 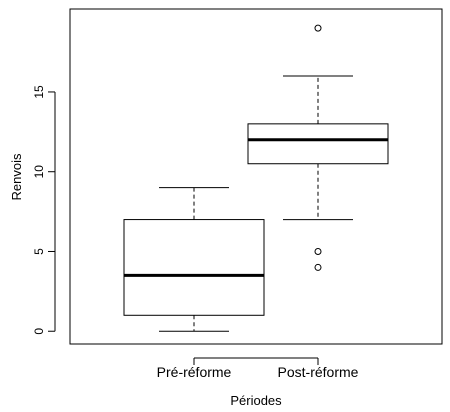 What do you see at coordinates (318, 372) in the screenshot?
I see `x-tick-label: Post-réforme` at bounding box center [318, 372].